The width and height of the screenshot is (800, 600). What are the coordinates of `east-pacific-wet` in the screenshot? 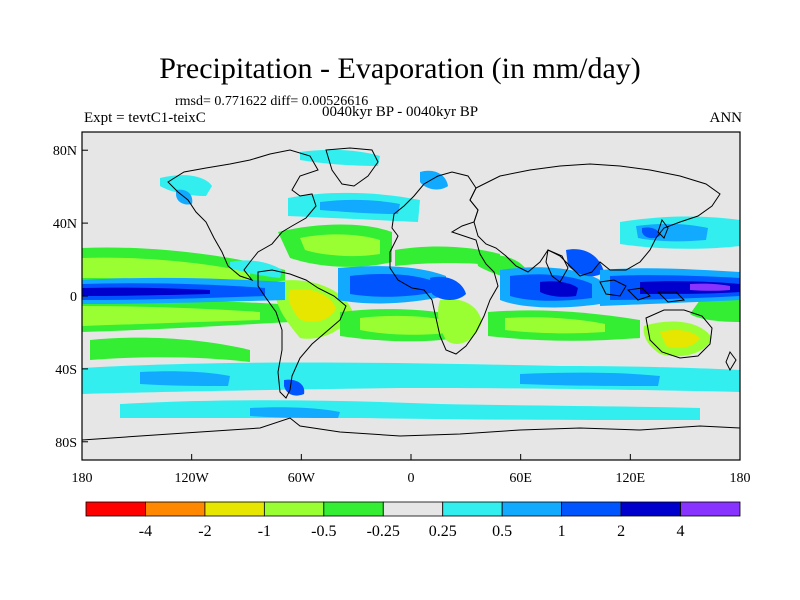 It's located at (256, 269).